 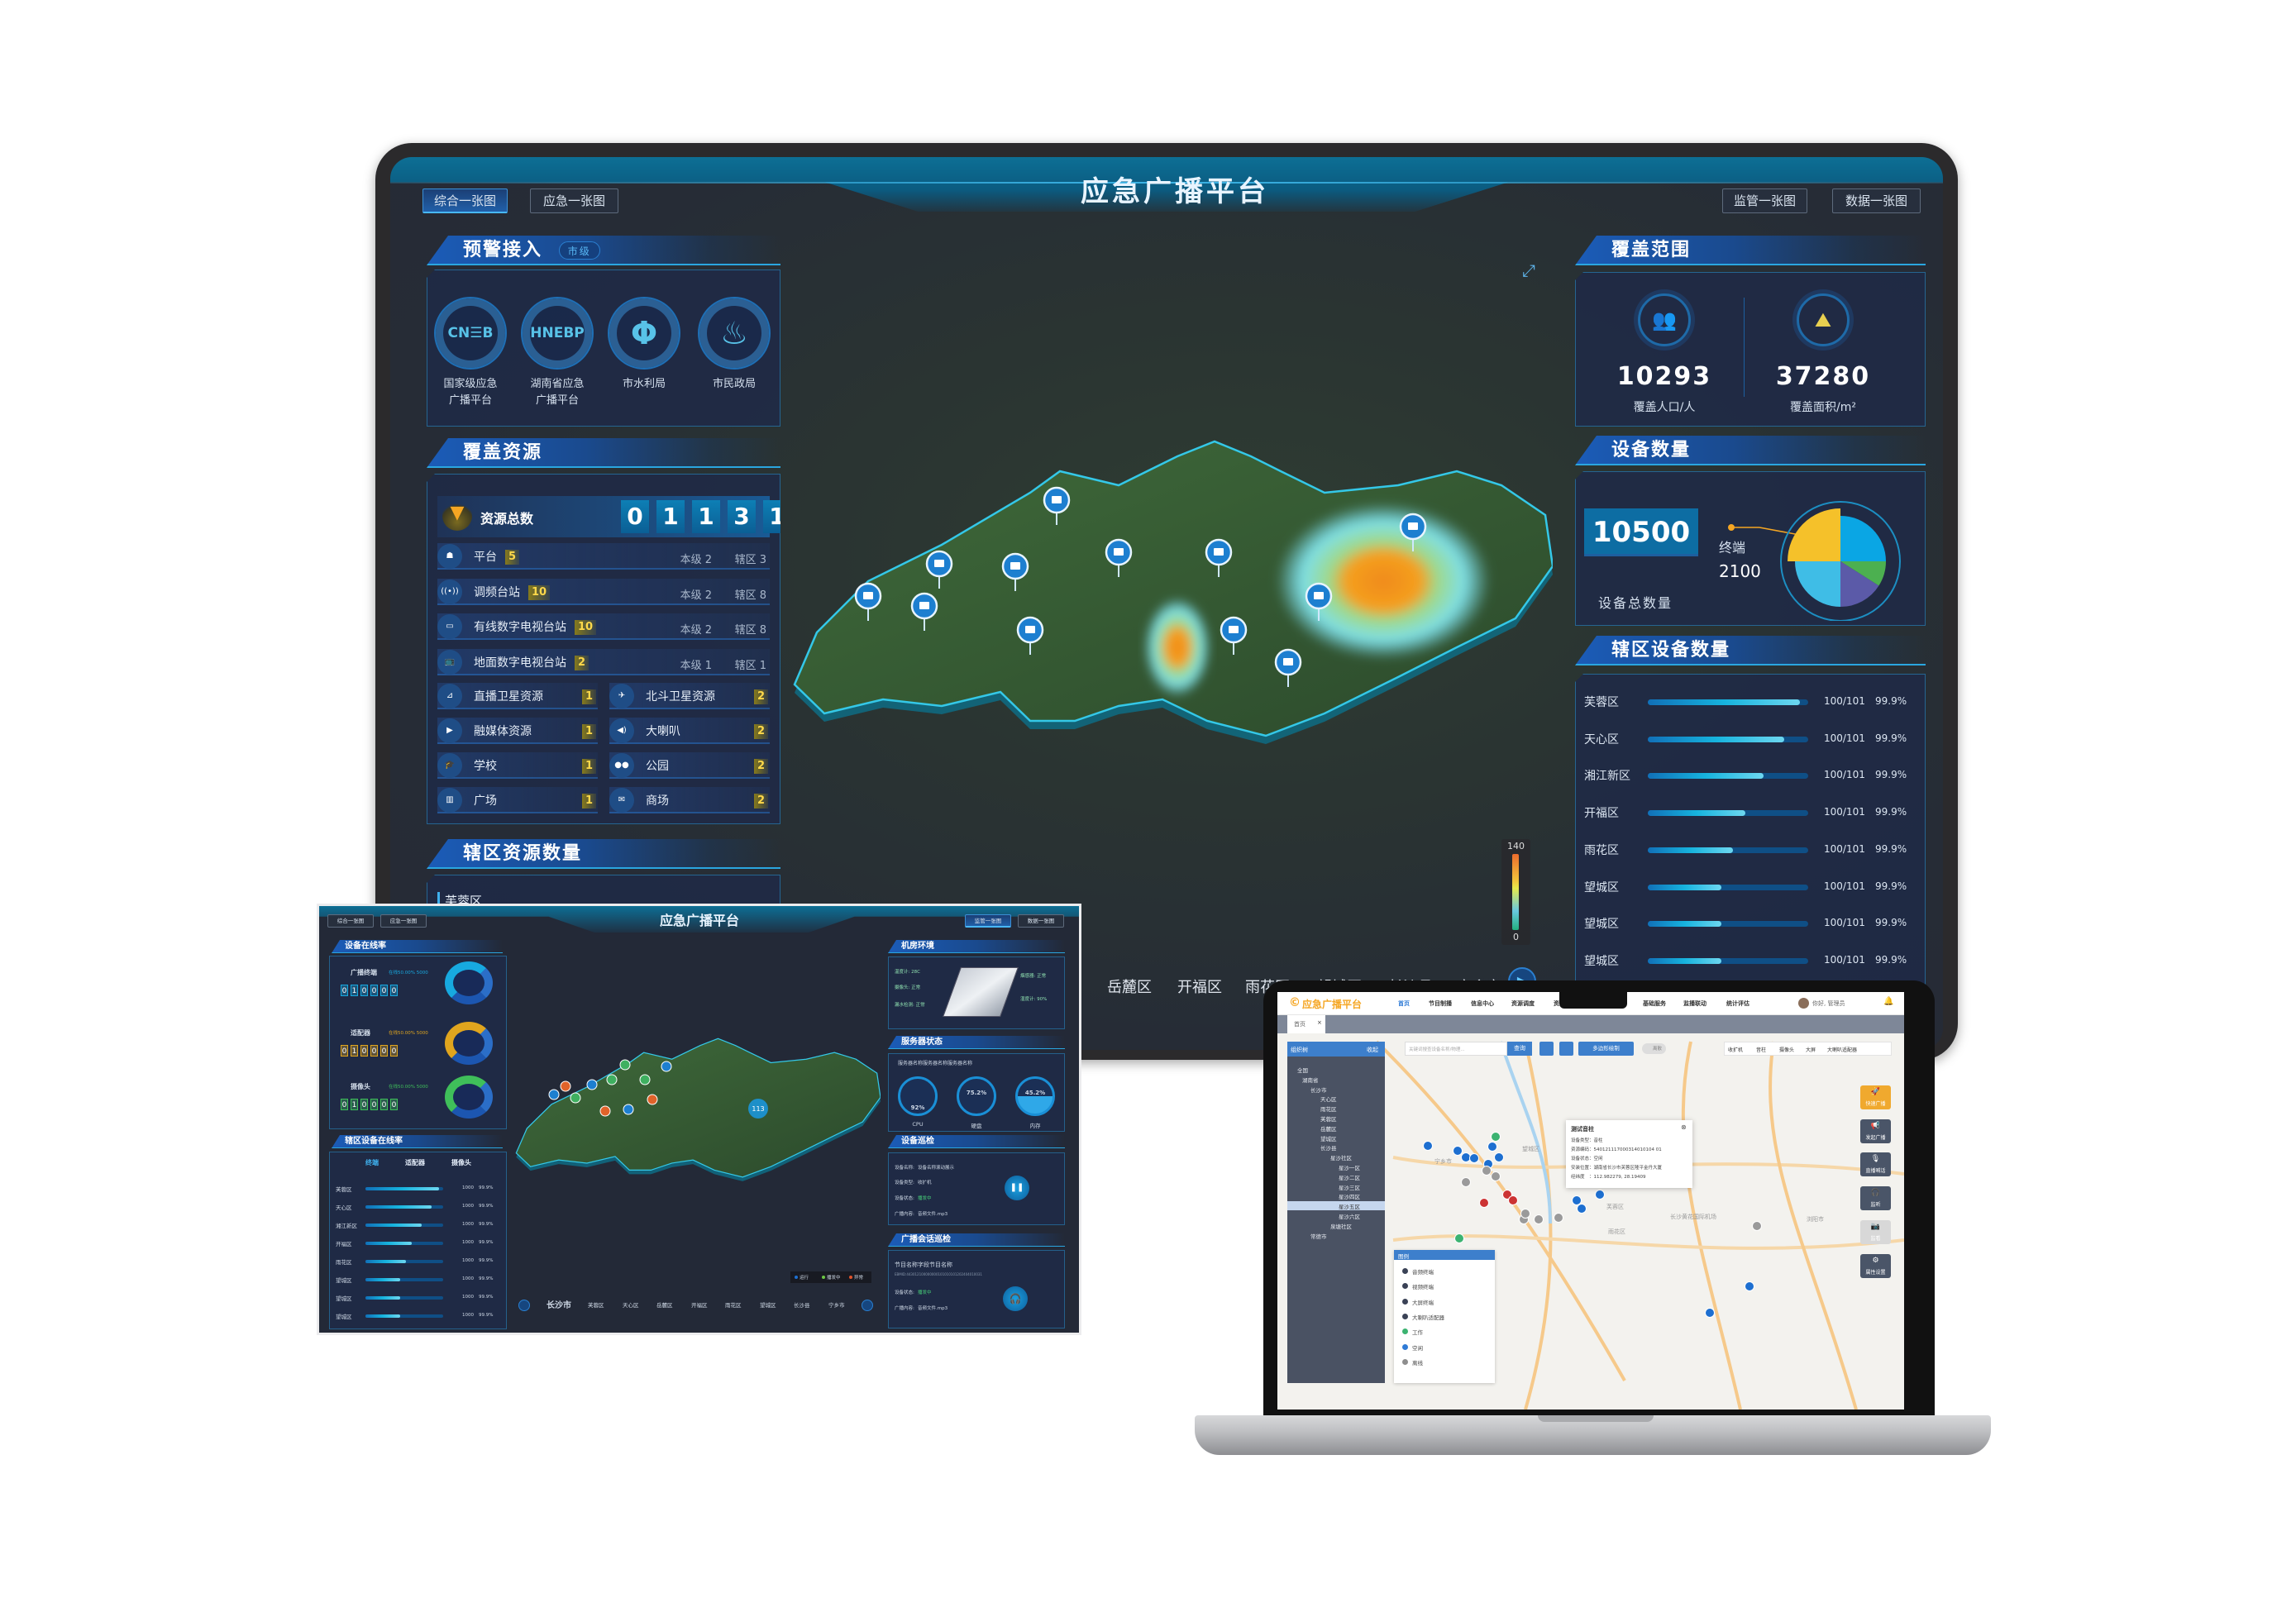 I want to click on resource-row: ●● 公园 2, so click(x=689, y=765).